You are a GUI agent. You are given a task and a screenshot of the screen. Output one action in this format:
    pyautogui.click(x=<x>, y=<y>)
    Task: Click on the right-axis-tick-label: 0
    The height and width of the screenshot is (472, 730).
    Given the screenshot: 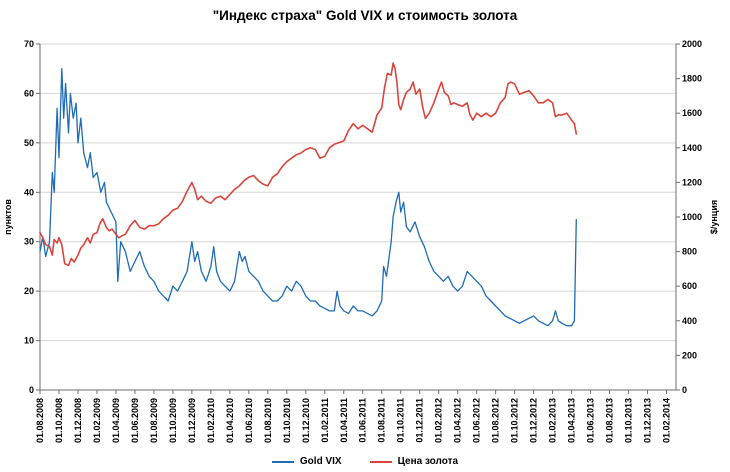 What is the action you would take?
    pyautogui.click(x=684, y=390)
    